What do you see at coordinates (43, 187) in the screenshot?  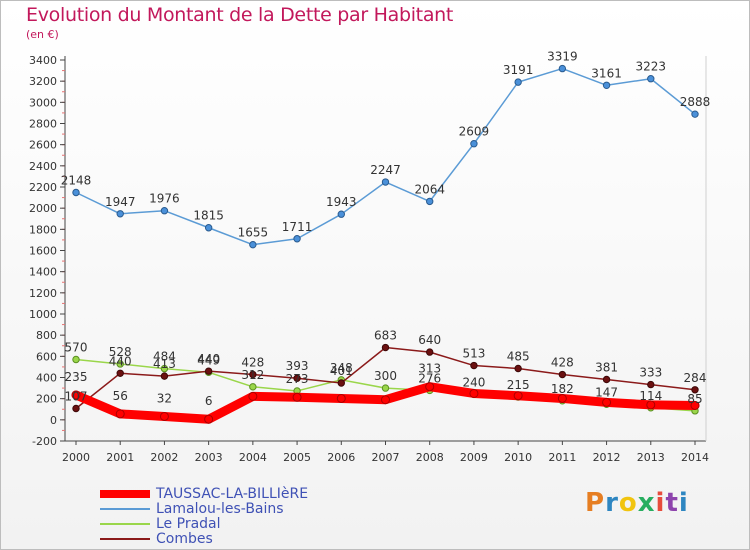 I see `y-tick-label: 2200` at bounding box center [43, 187].